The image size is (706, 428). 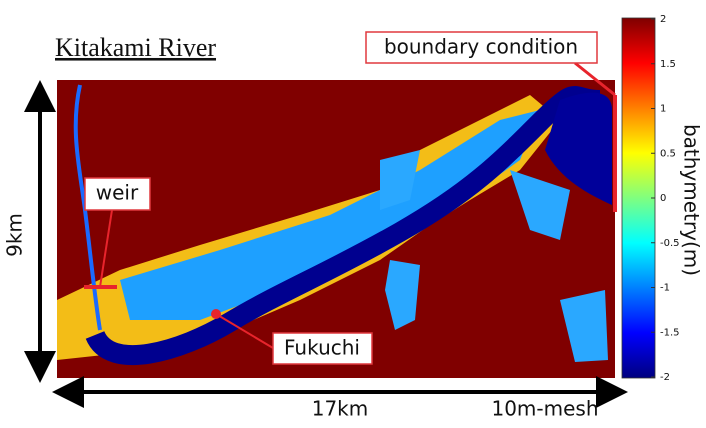 I want to click on point-label: Fukuchi, so click(x=322, y=348).